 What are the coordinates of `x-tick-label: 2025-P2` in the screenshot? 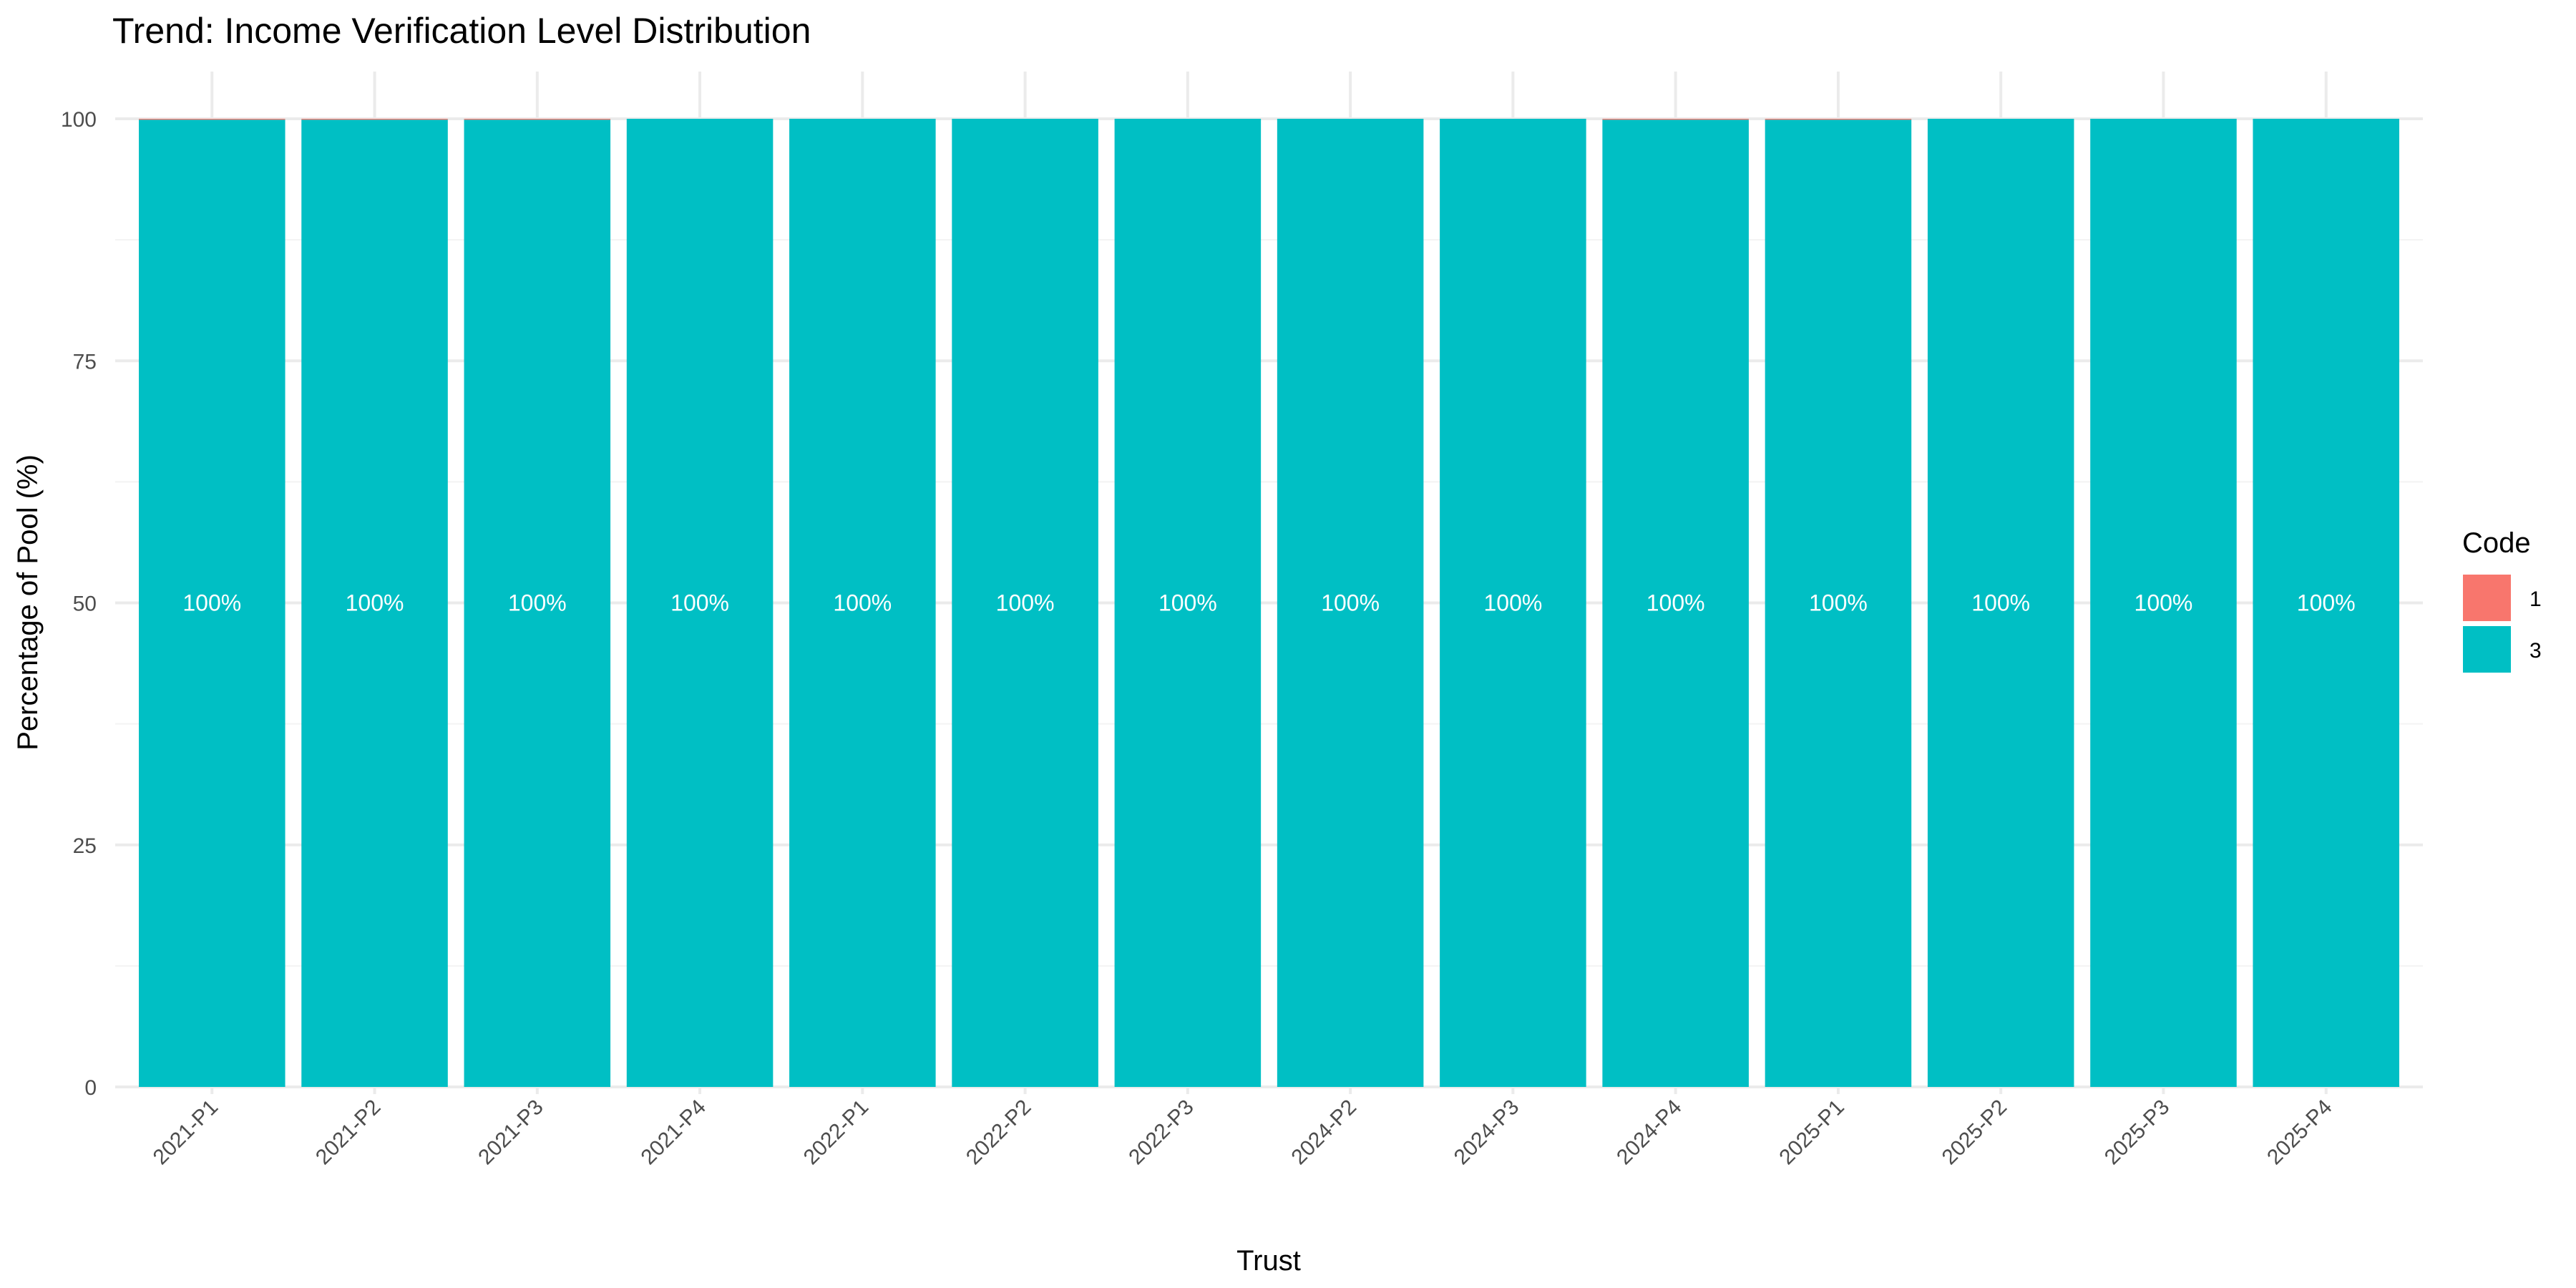 It's located at (1975, 1133).